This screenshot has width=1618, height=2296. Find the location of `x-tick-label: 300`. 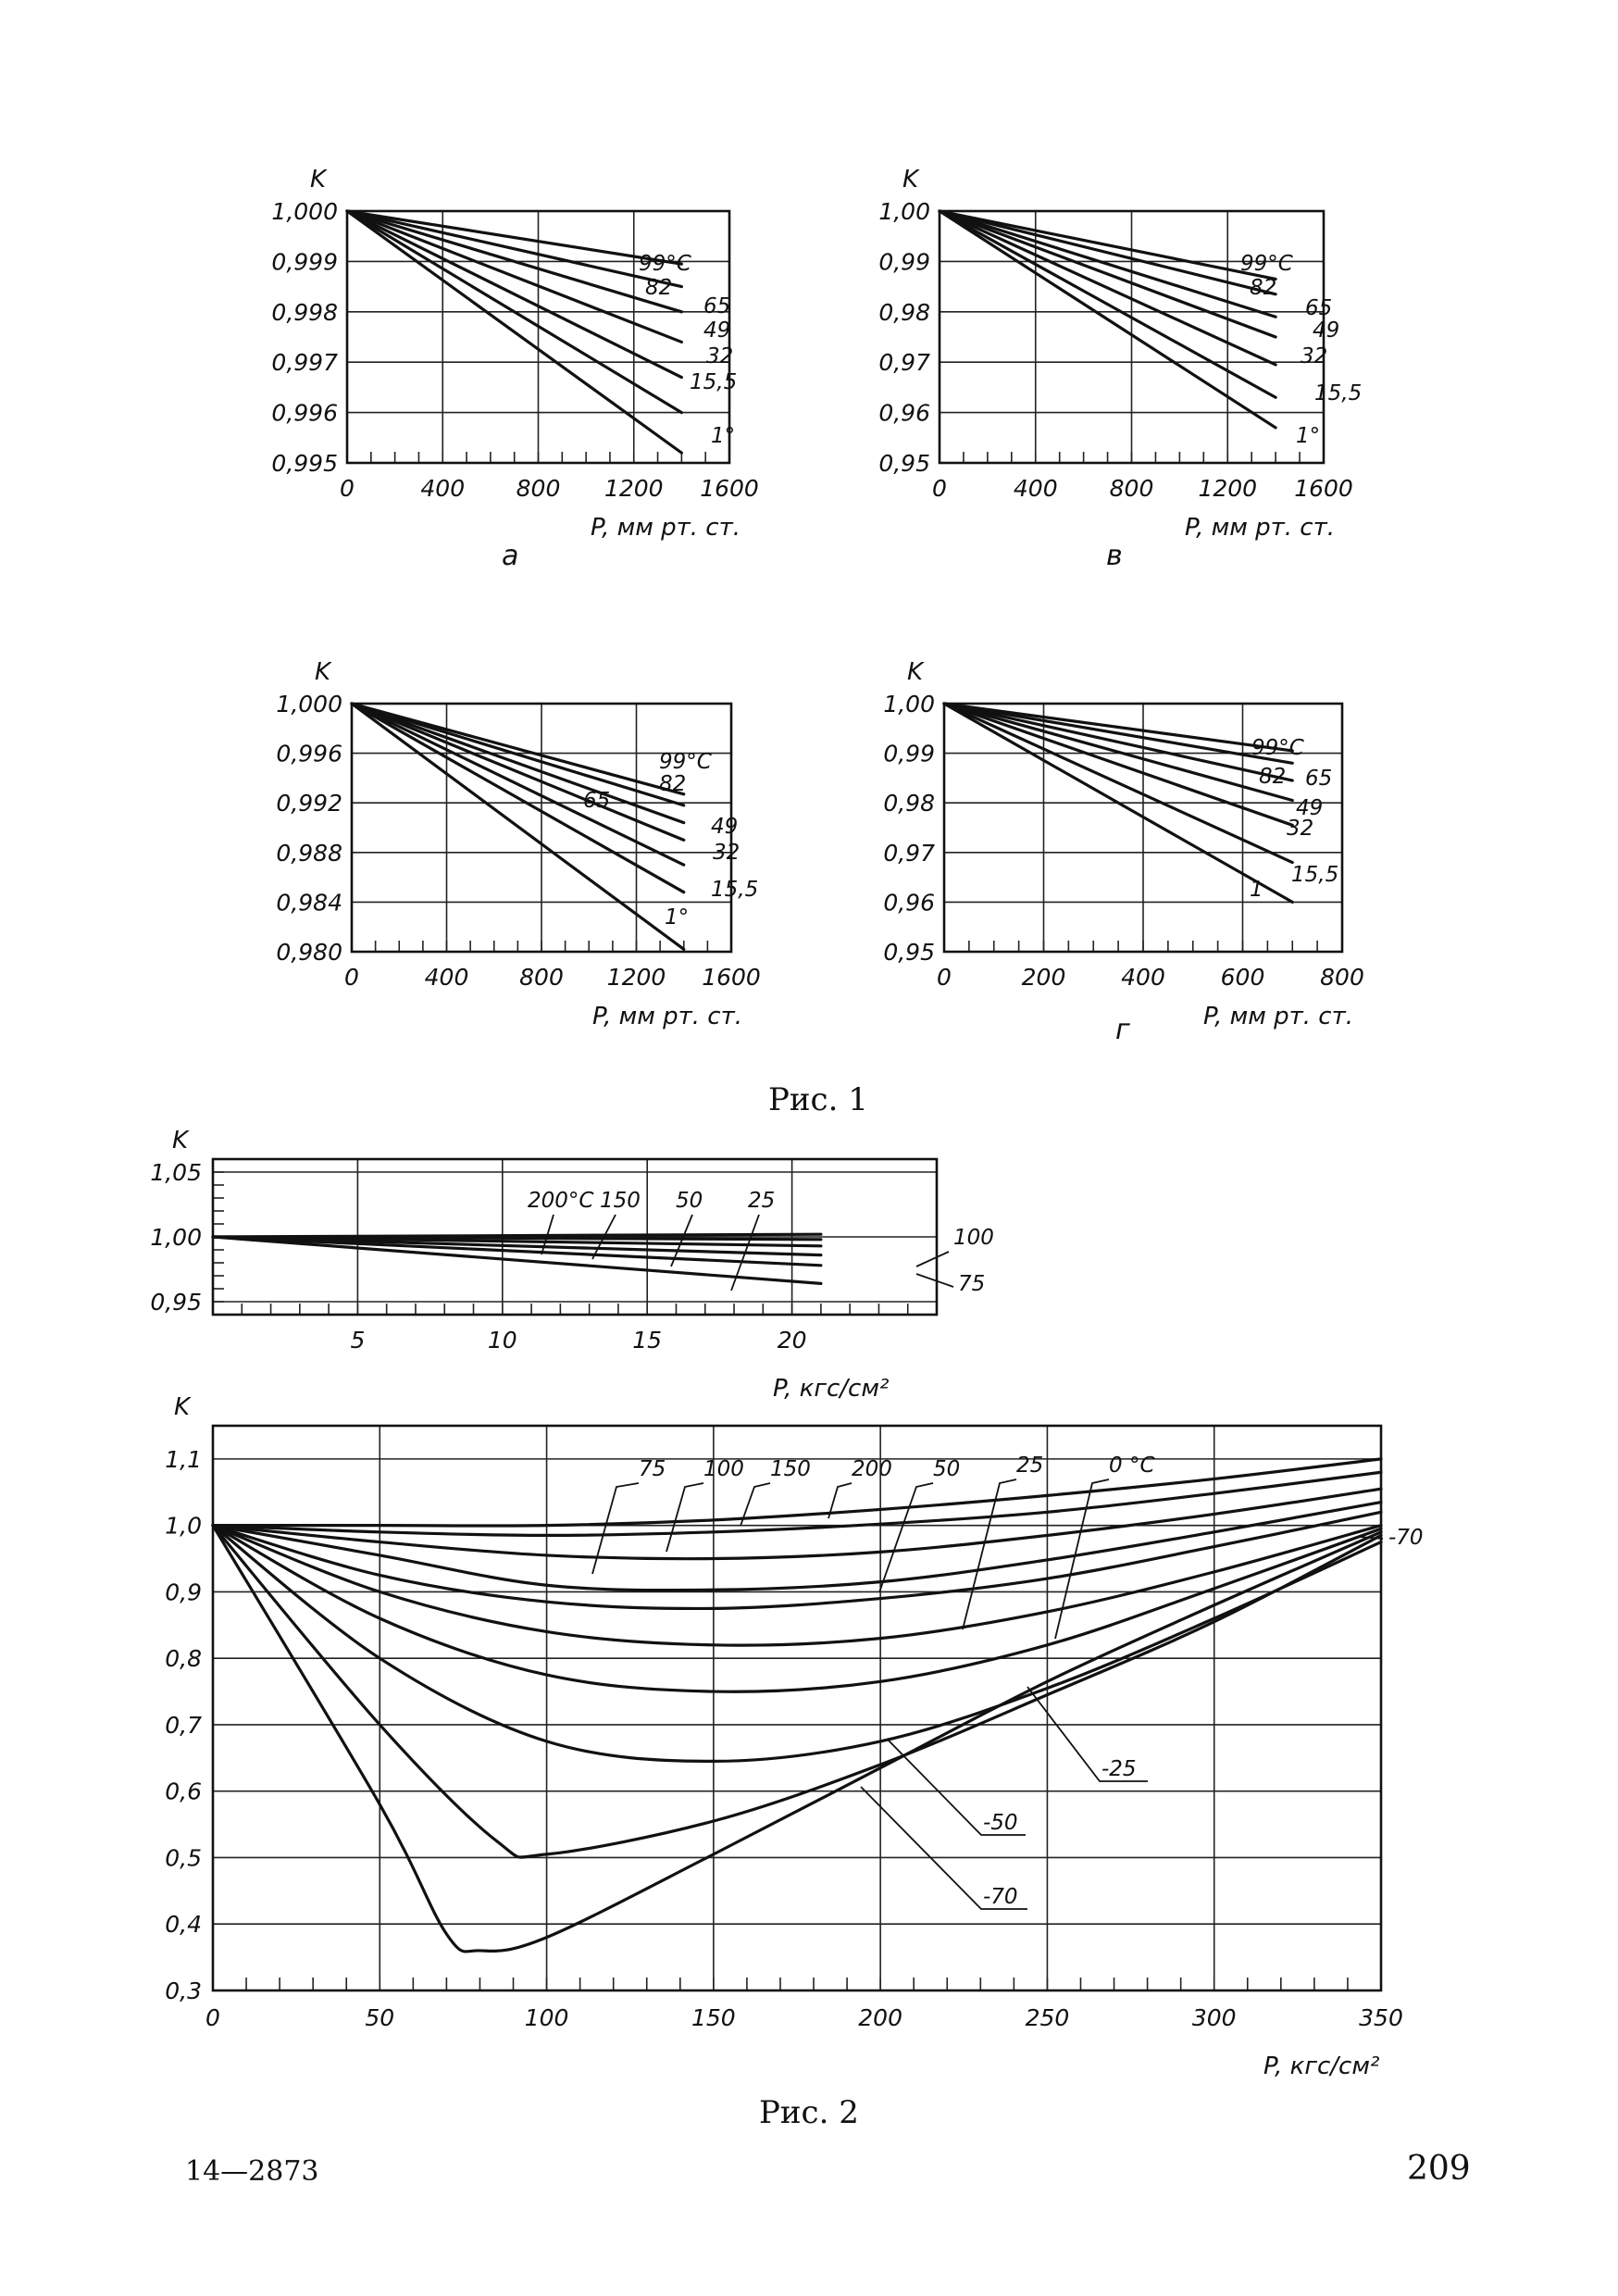

x-tick-label: 300 is located at coordinates (1214, 2018).